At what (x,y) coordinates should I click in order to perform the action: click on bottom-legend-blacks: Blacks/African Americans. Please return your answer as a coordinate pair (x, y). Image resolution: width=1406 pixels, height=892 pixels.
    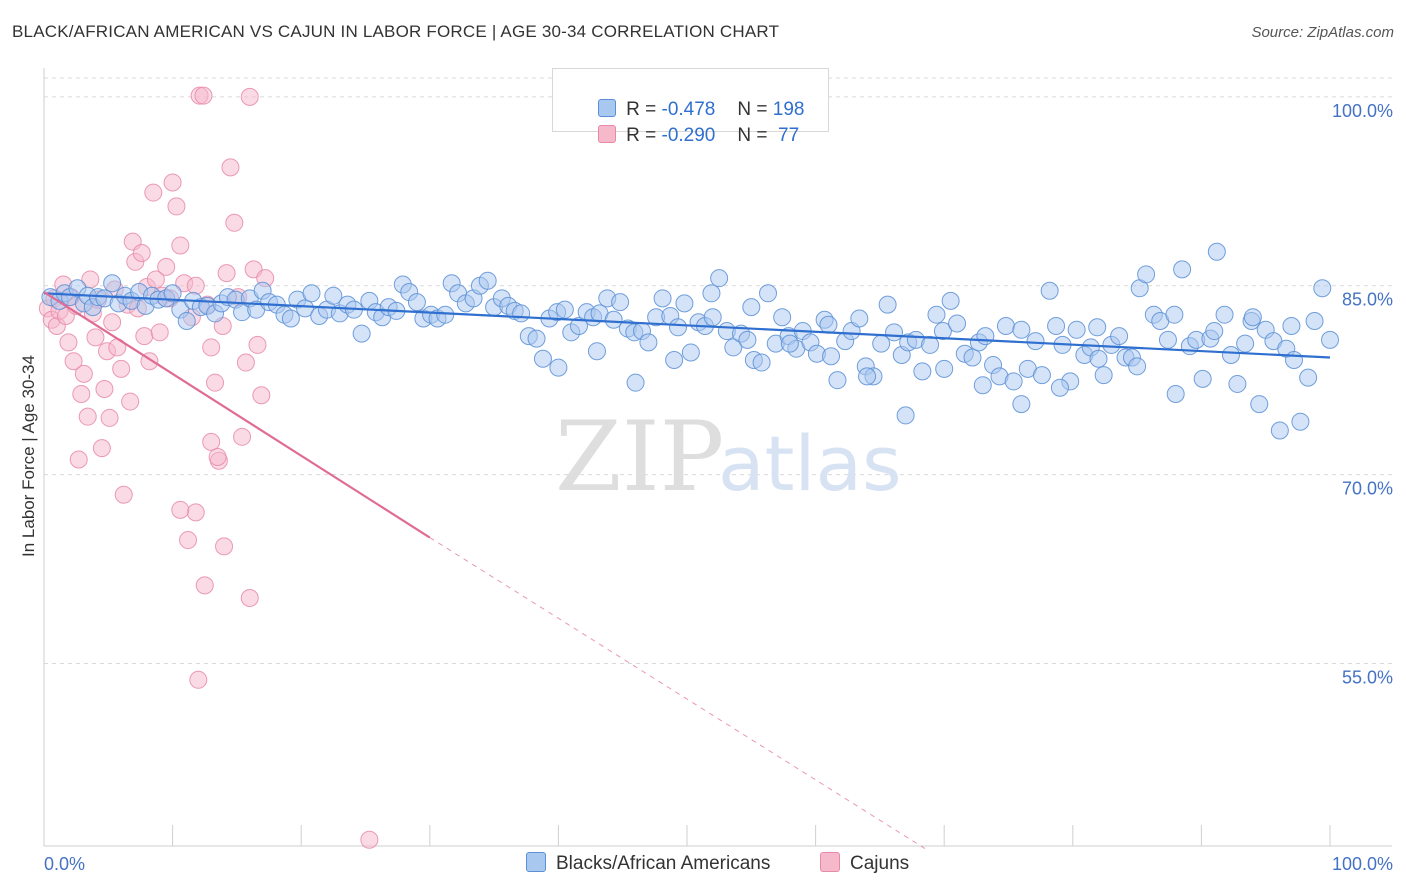
    Looking at the image, I should click on (648, 863).